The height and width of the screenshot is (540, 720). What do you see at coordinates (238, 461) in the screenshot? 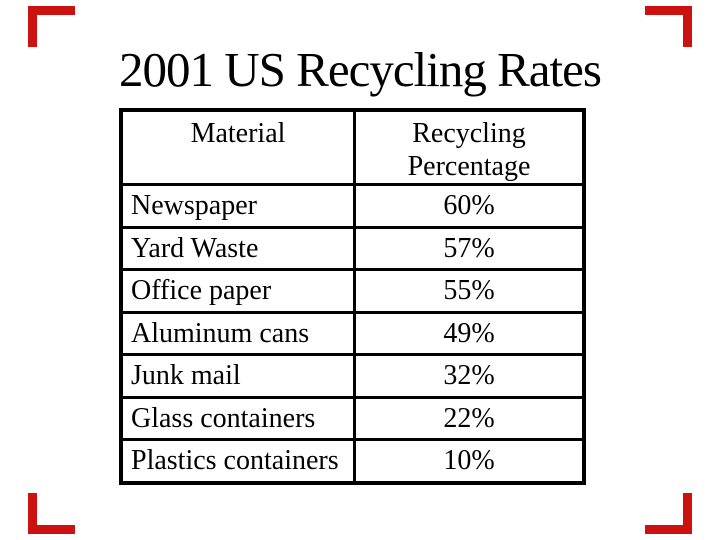
I see `material-cell: Plastics containers` at bounding box center [238, 461].